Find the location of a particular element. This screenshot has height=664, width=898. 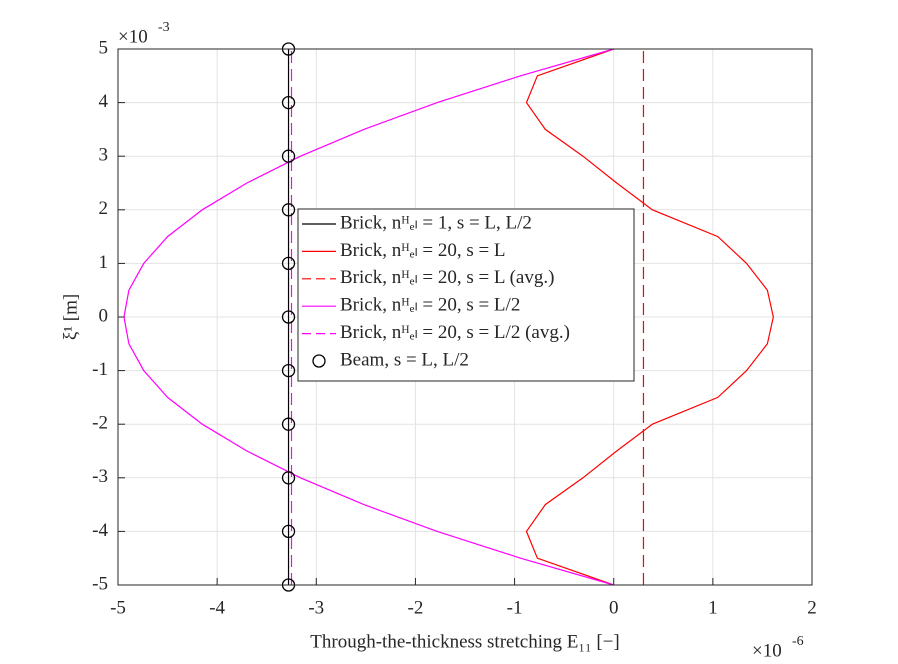

x-multiplier-exponent: -6 is located at coordinates (798, 641).